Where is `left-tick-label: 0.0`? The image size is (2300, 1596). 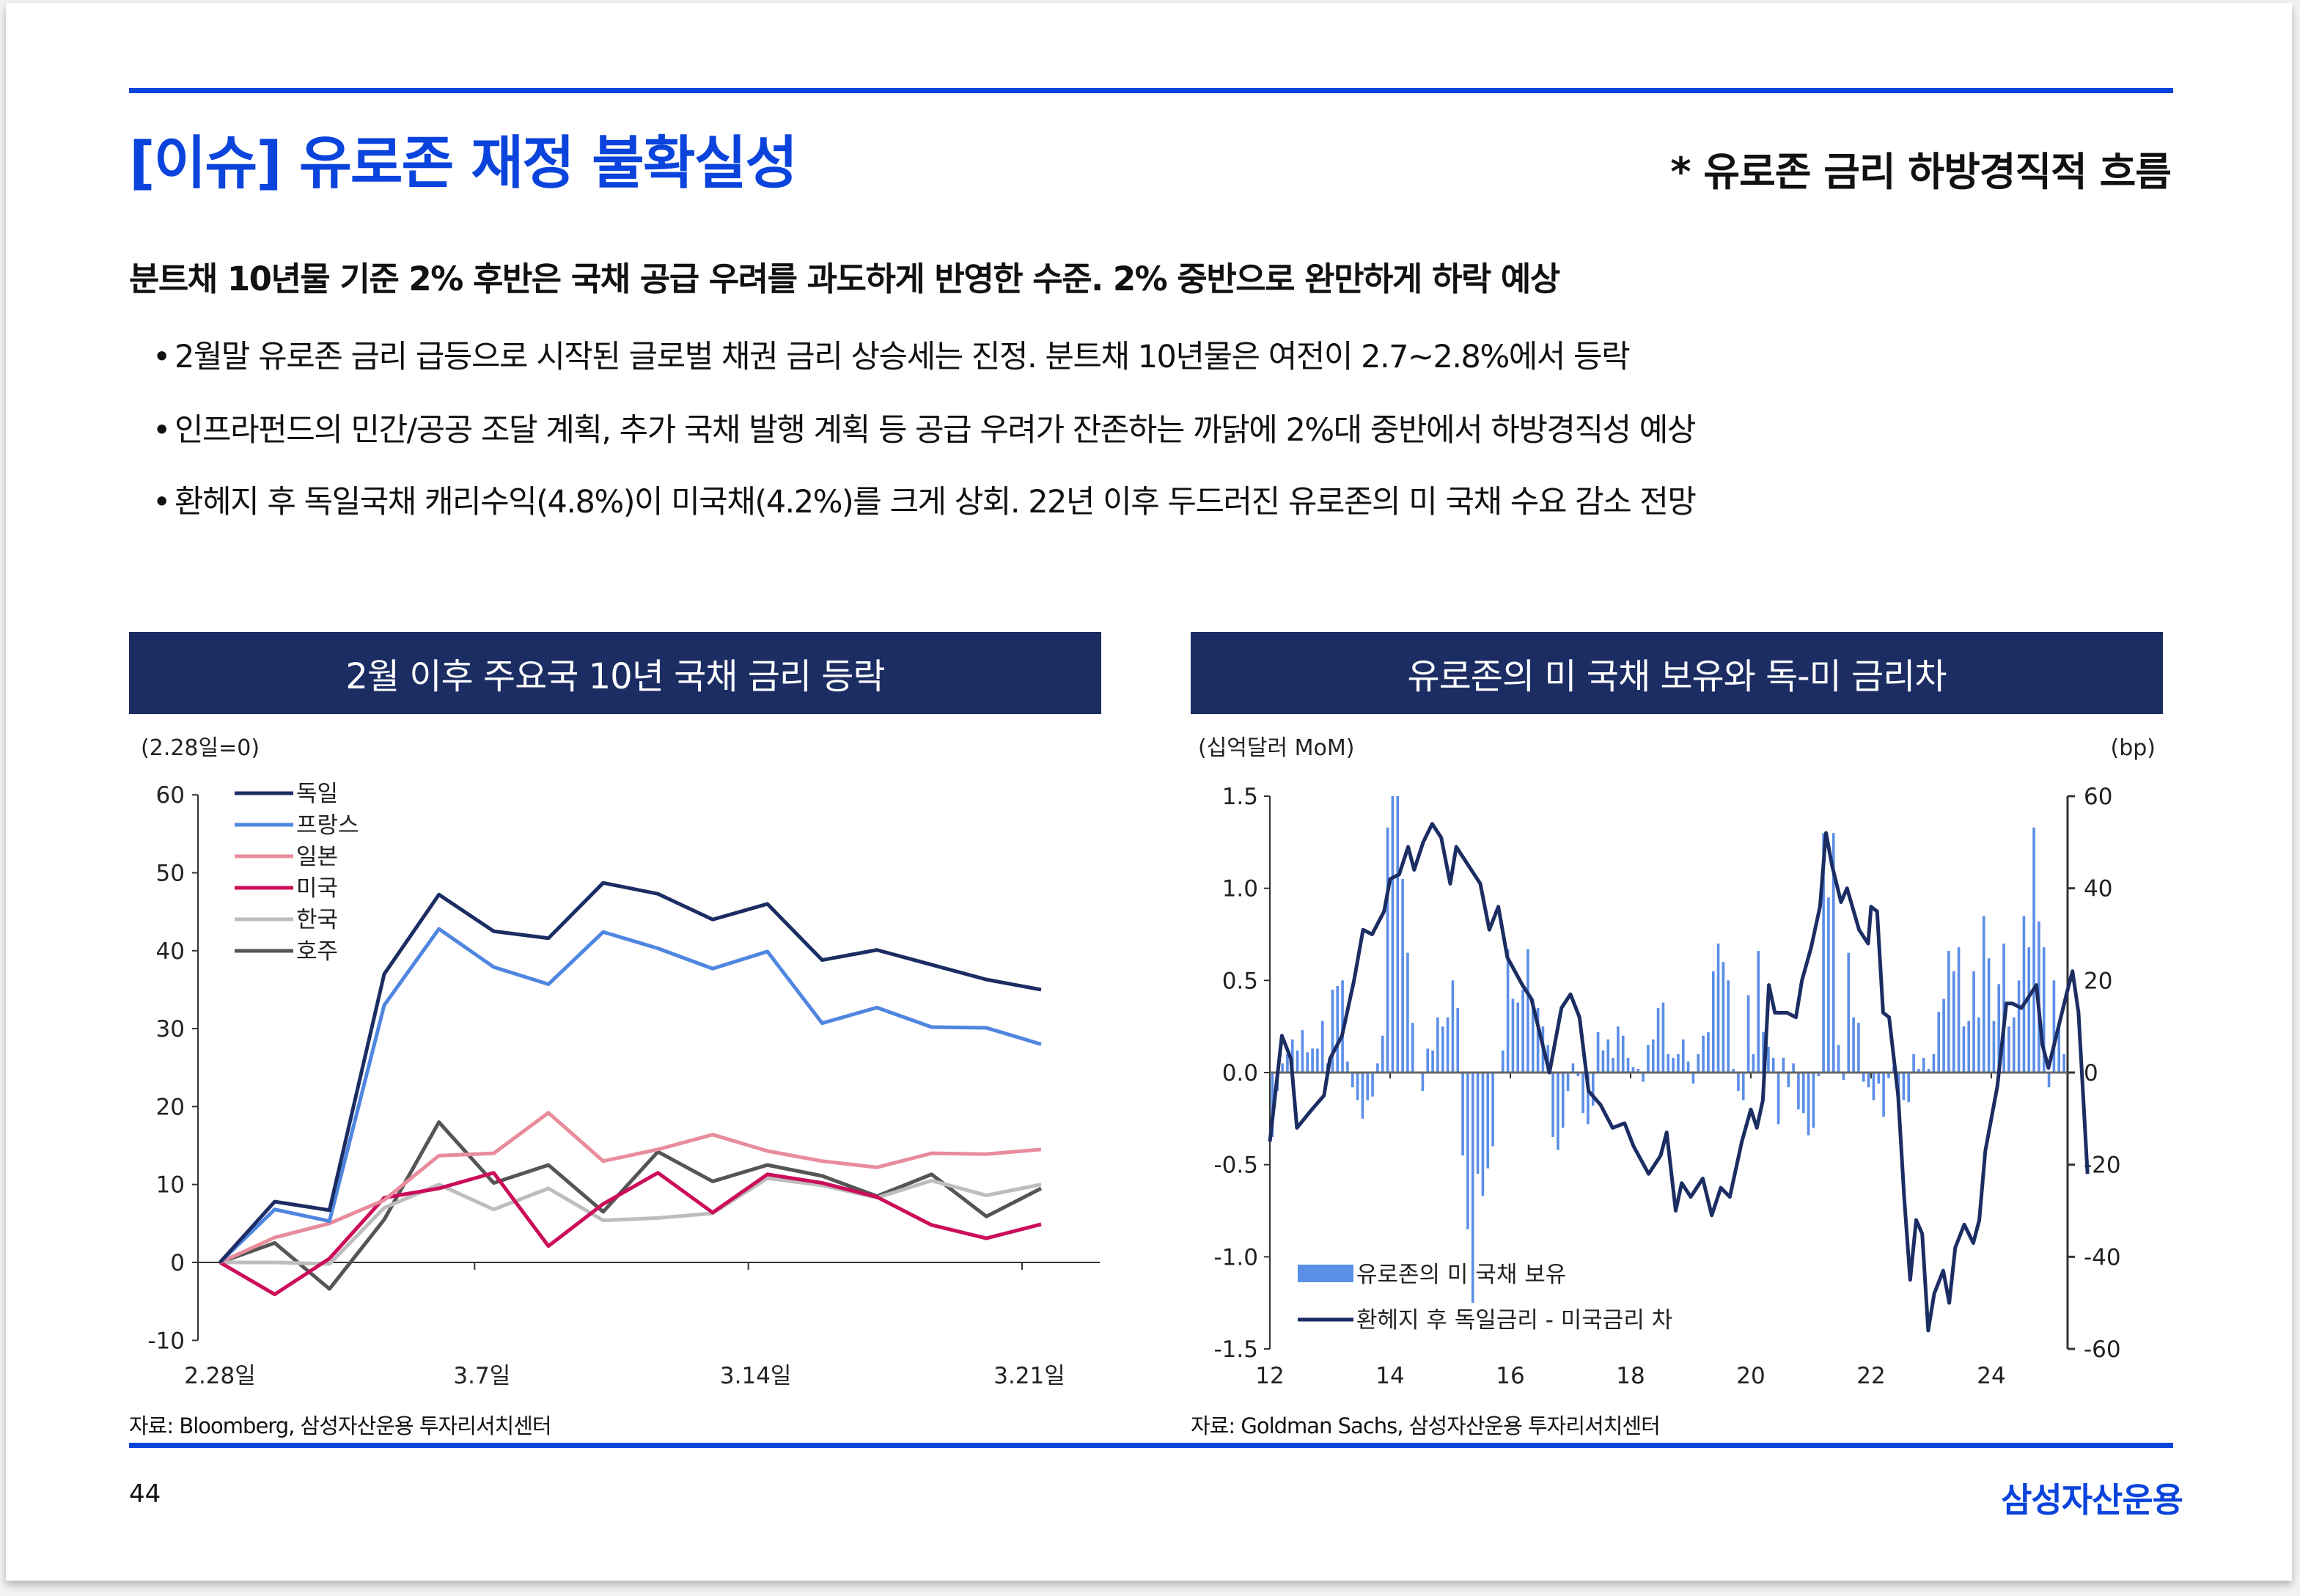
left-tick-label: 0.0 is located at coordinates (1240, 1073).